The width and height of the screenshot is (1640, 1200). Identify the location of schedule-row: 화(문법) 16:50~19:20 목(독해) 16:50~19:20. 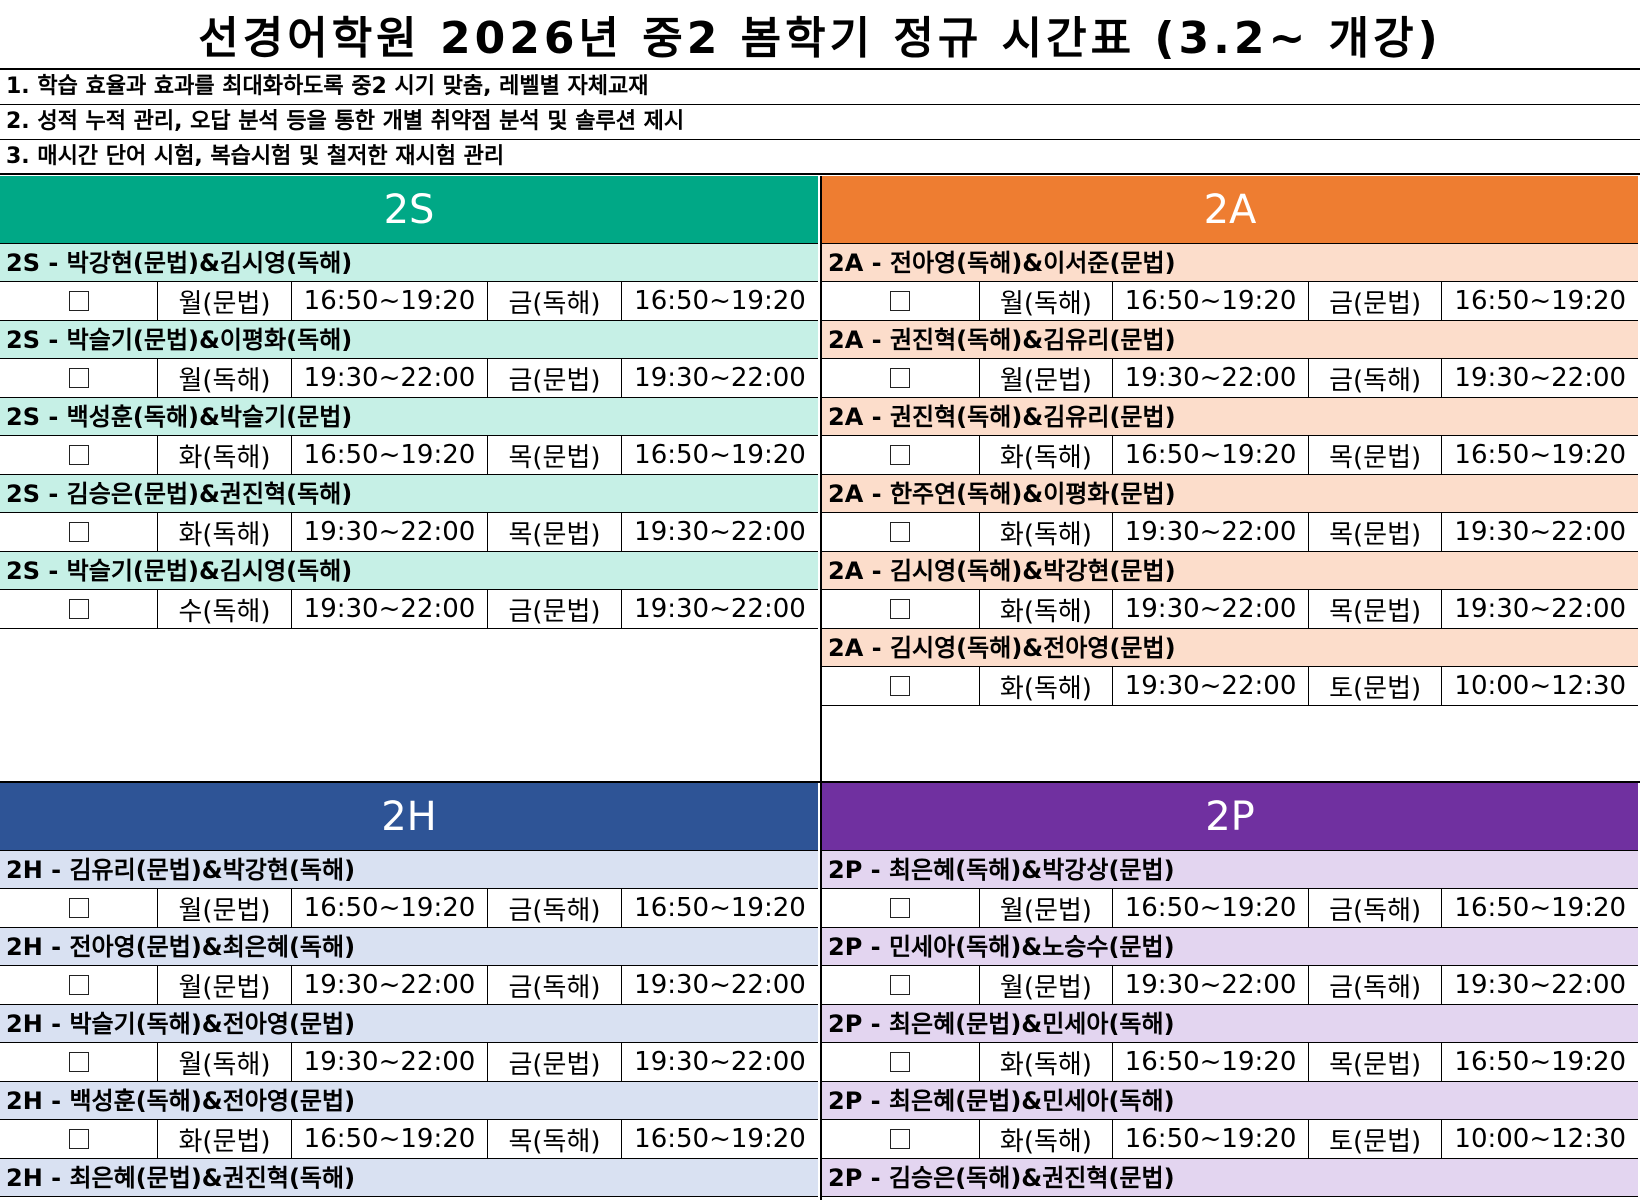
(409, 1139).